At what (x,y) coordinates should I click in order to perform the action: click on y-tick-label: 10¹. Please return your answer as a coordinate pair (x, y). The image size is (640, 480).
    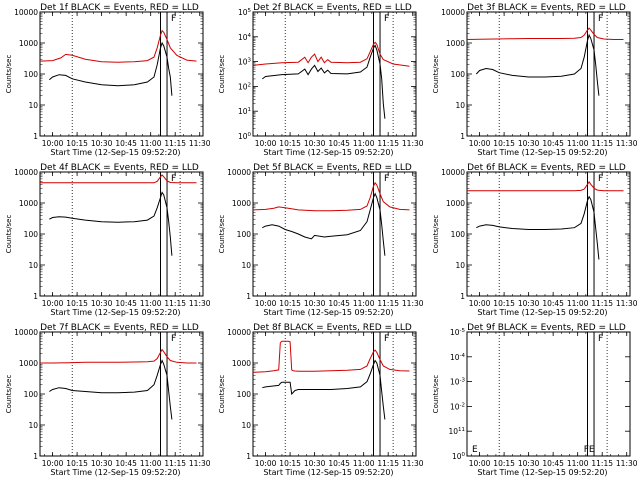
    Looking at the image, I should click on (244, 111).